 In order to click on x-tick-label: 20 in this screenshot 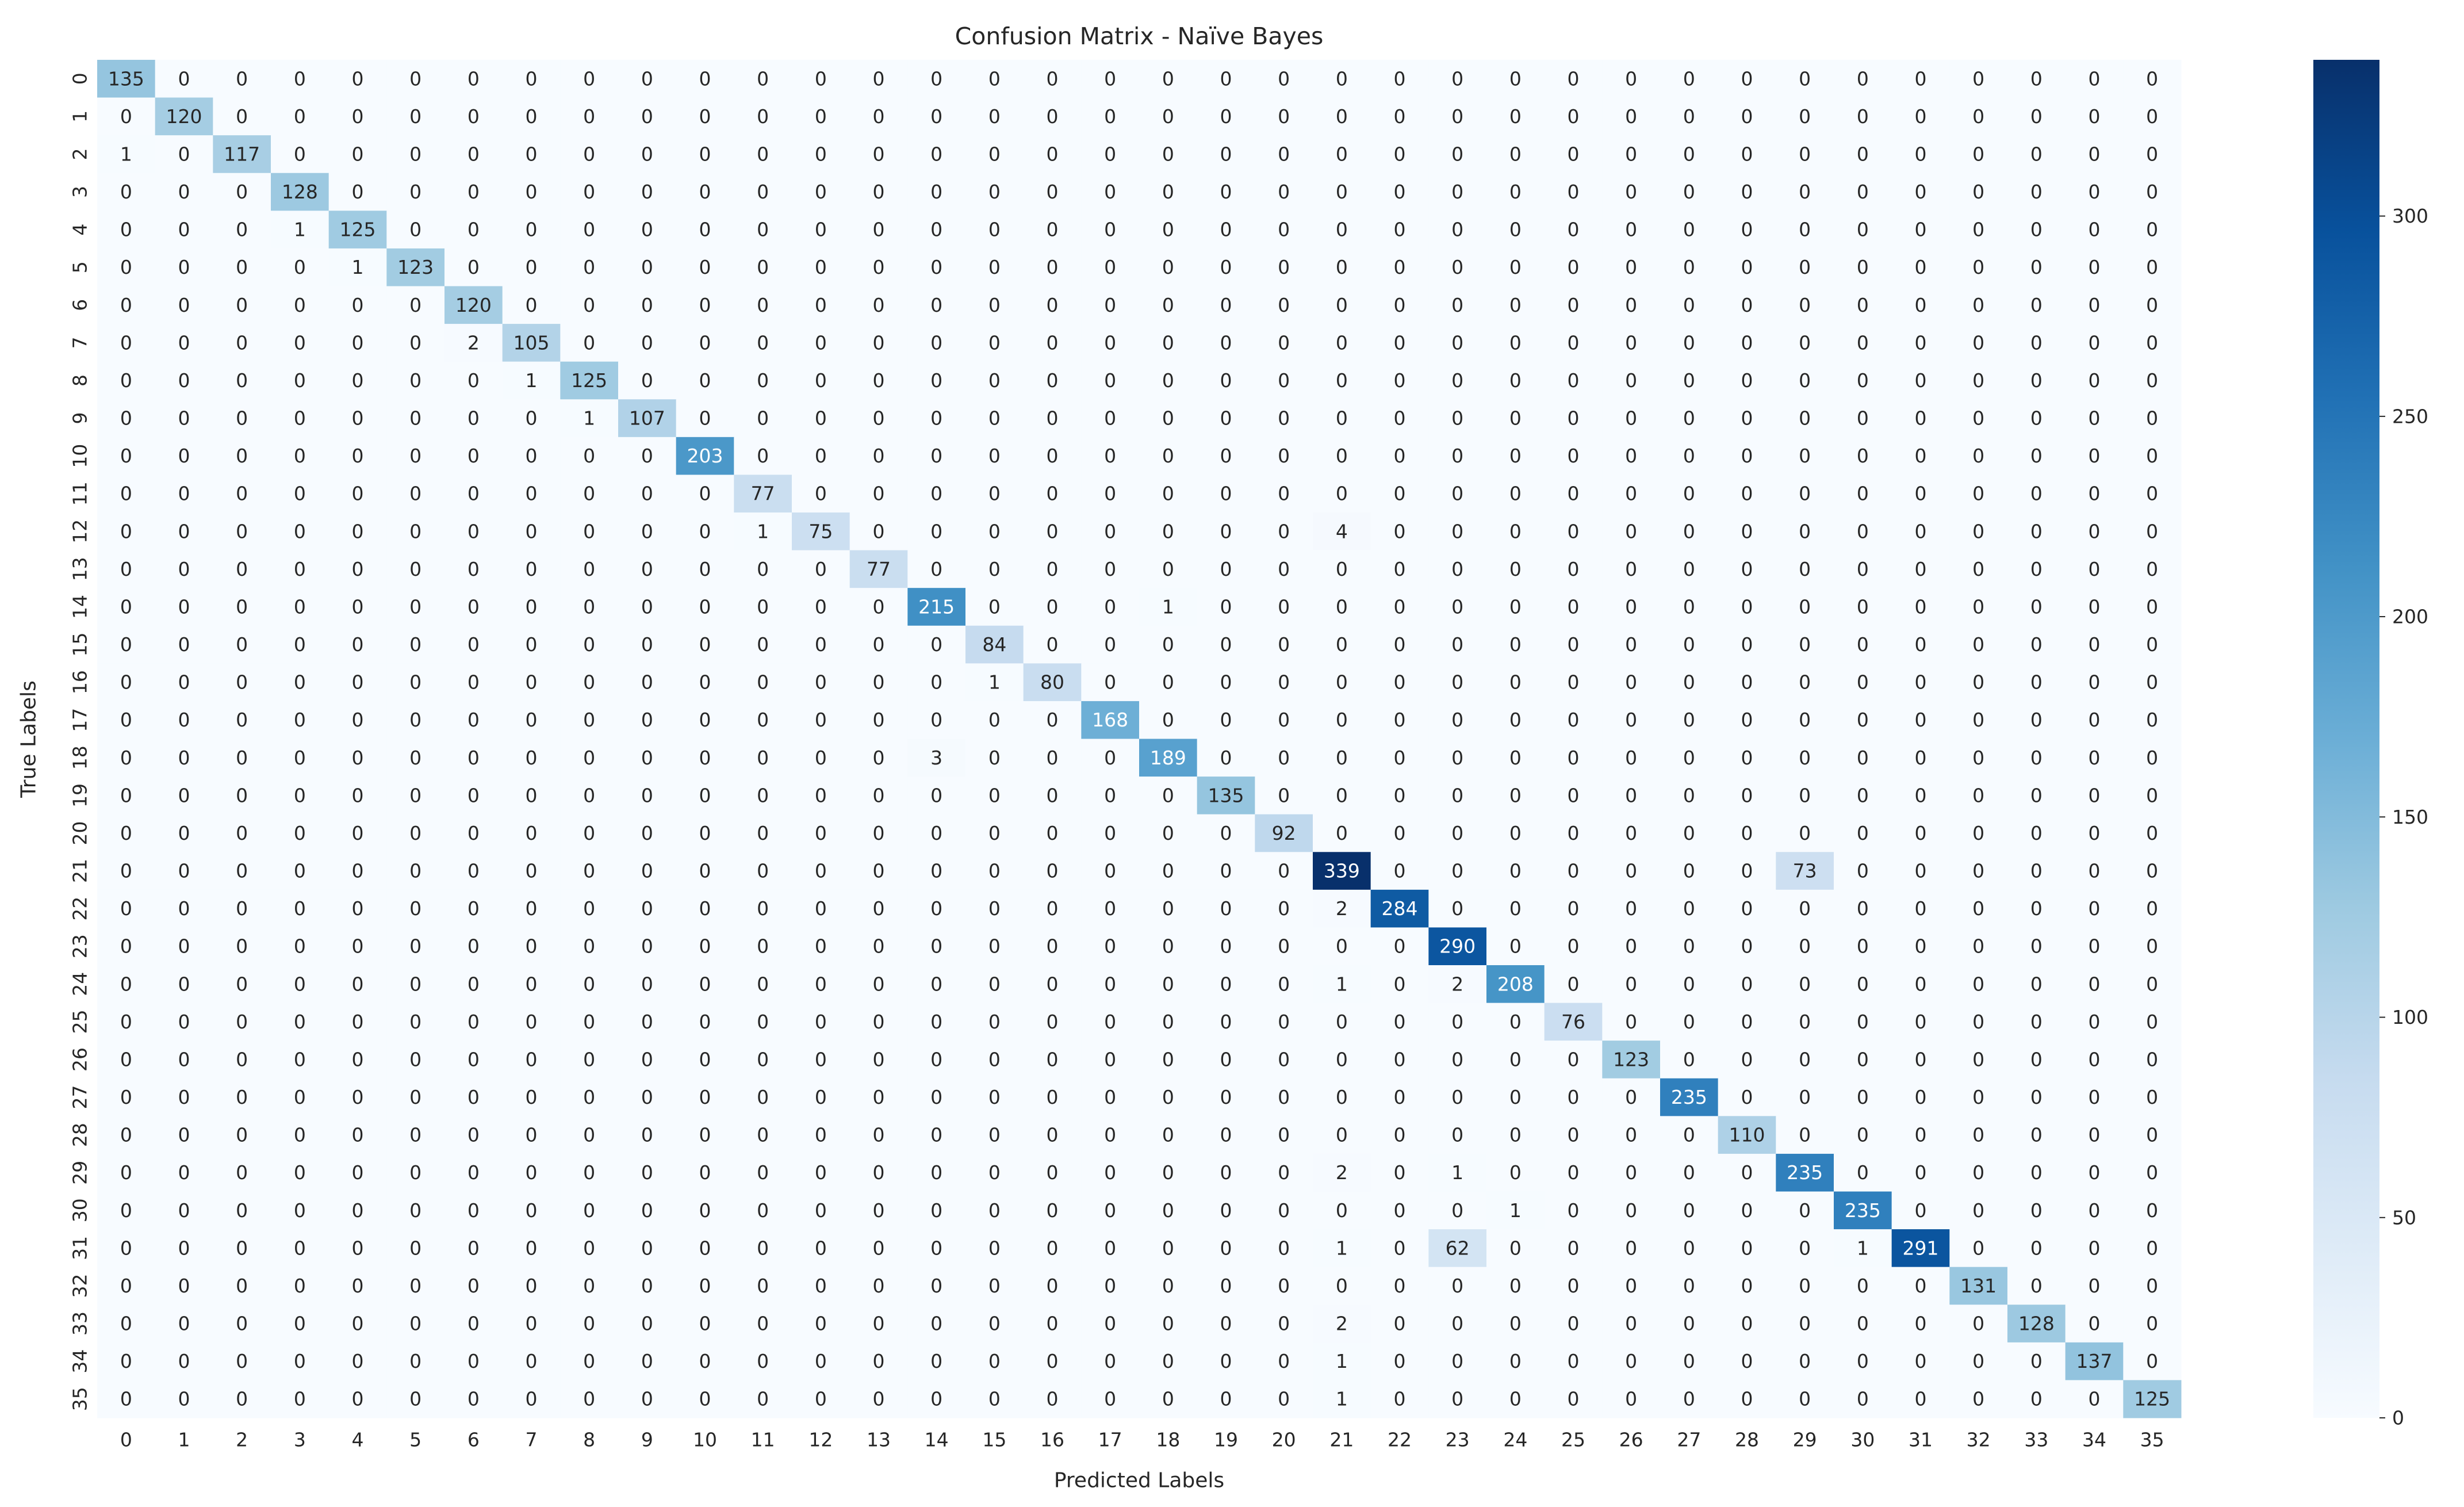, I will do `click(1284, 1440)`.